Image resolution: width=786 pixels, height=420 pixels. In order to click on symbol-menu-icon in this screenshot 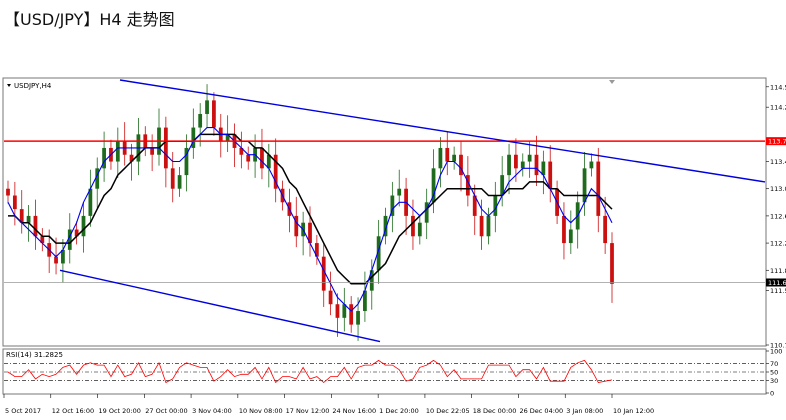, I will do `click(9, 85)`.